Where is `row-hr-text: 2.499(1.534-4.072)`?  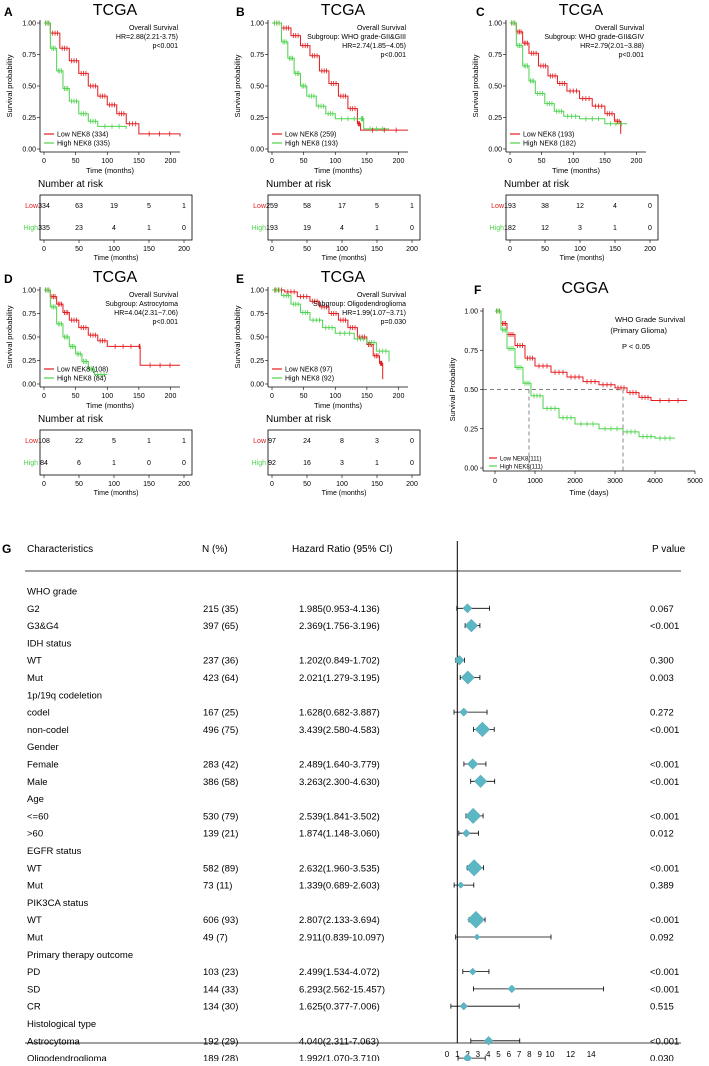
row-hr-text: 2.499(1.534-4.072) is located at coordinates (339, 972).